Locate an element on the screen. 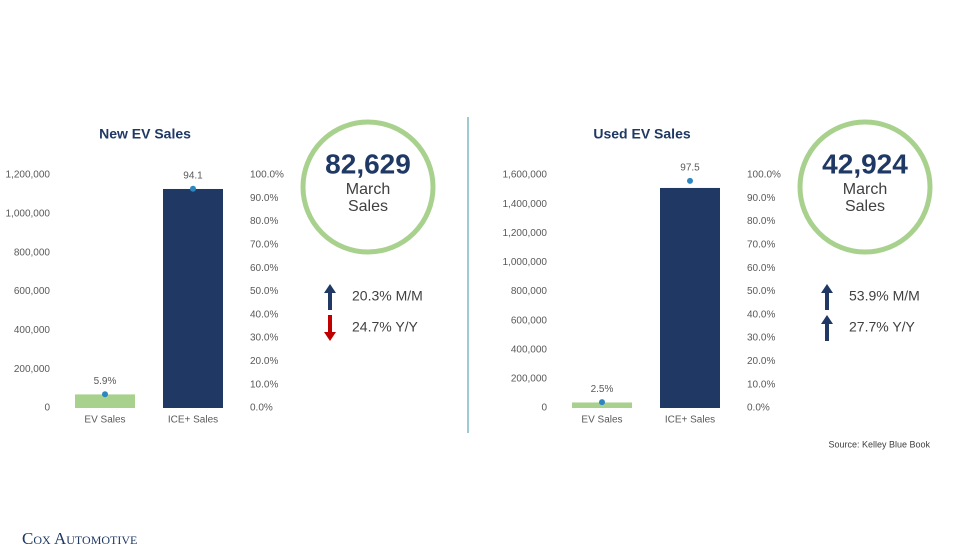 The height and width of the screenshot is (552, 980). change-text: 53.9% M/M is located at coordinates (884, 296).